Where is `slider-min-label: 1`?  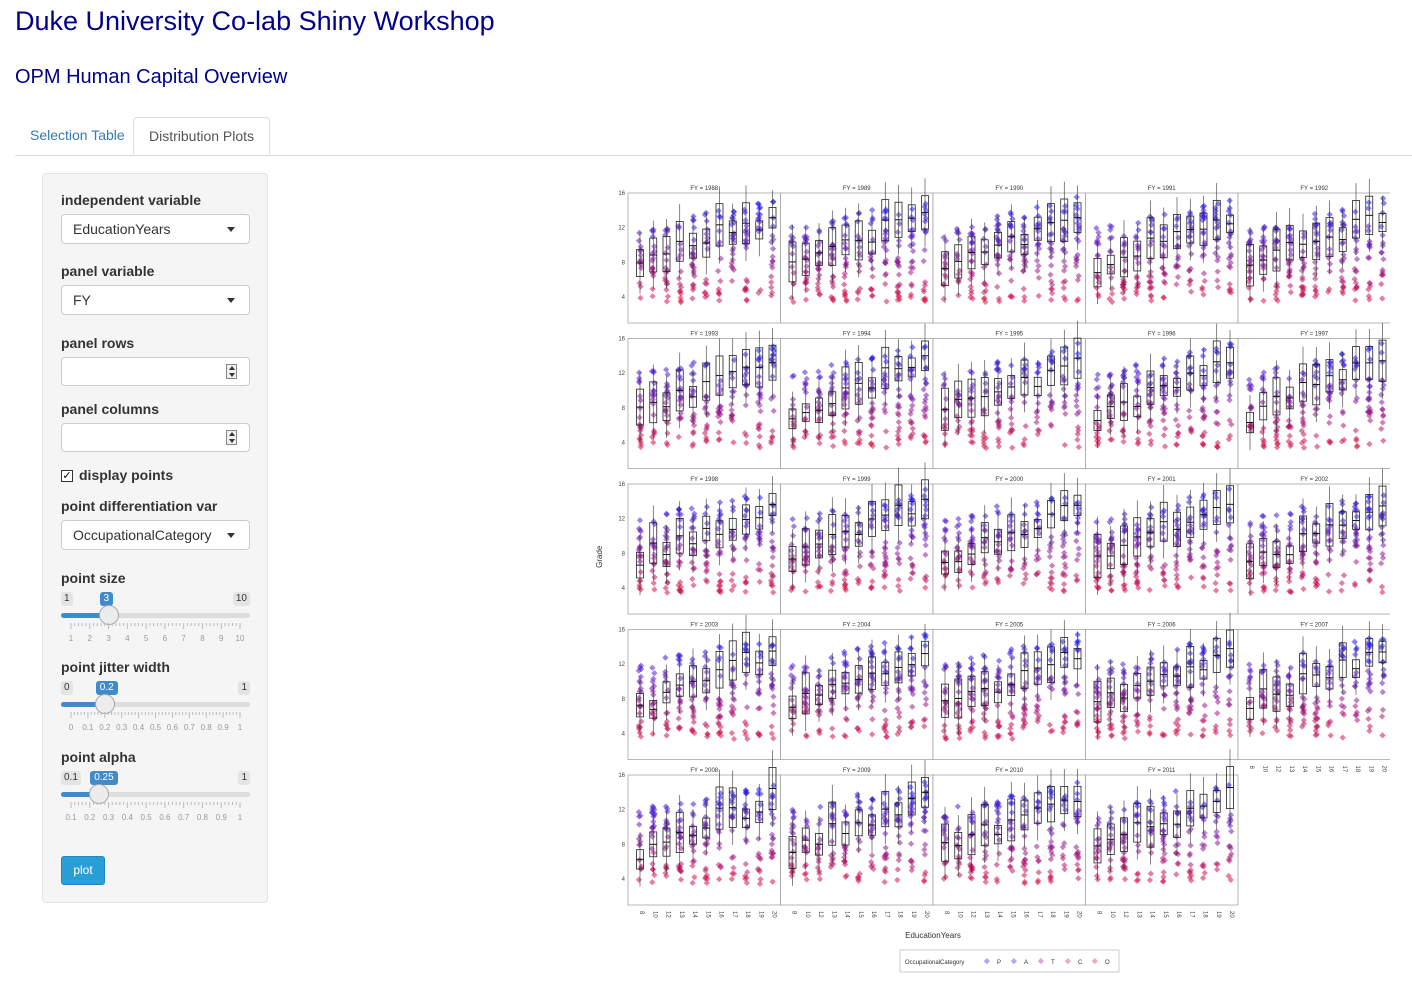
slider-min-label: 1 is located at coordinates (67, 599).